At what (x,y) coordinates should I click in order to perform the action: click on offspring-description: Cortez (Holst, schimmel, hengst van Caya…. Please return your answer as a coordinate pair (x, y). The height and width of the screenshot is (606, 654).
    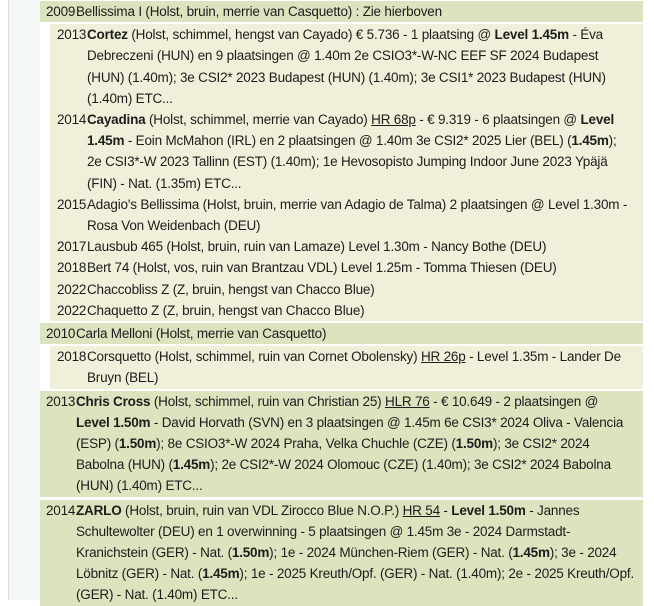
    Looking at the image, I should click on (365, 66).